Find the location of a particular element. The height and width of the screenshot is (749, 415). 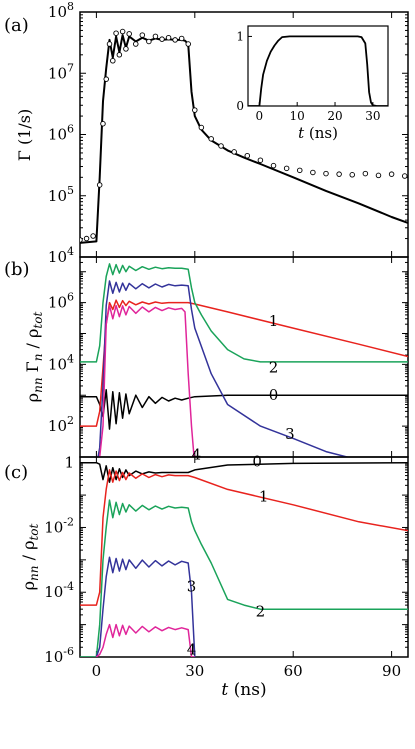

panel-b-curve-label: 1 is located at coordinates (274, 321).